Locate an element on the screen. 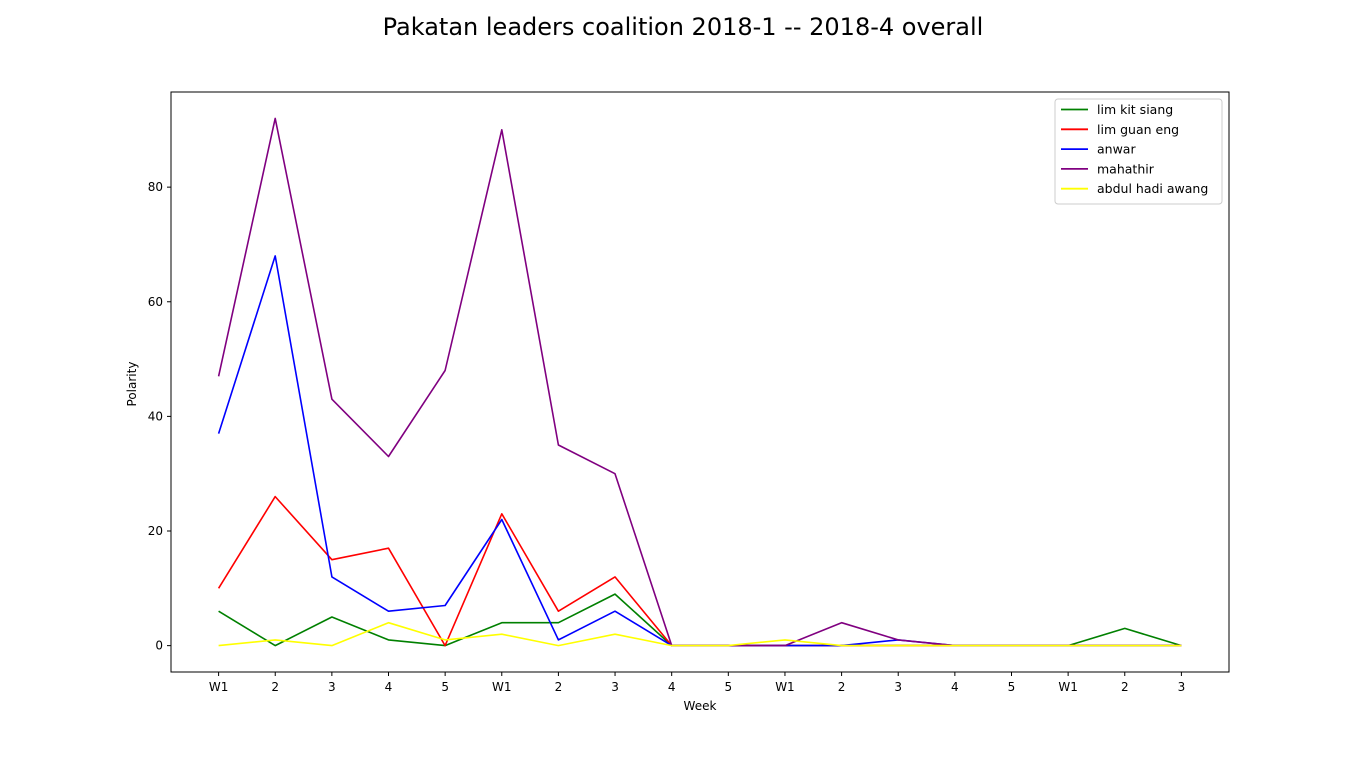  legend-box is located at coordinates (1138, 151).